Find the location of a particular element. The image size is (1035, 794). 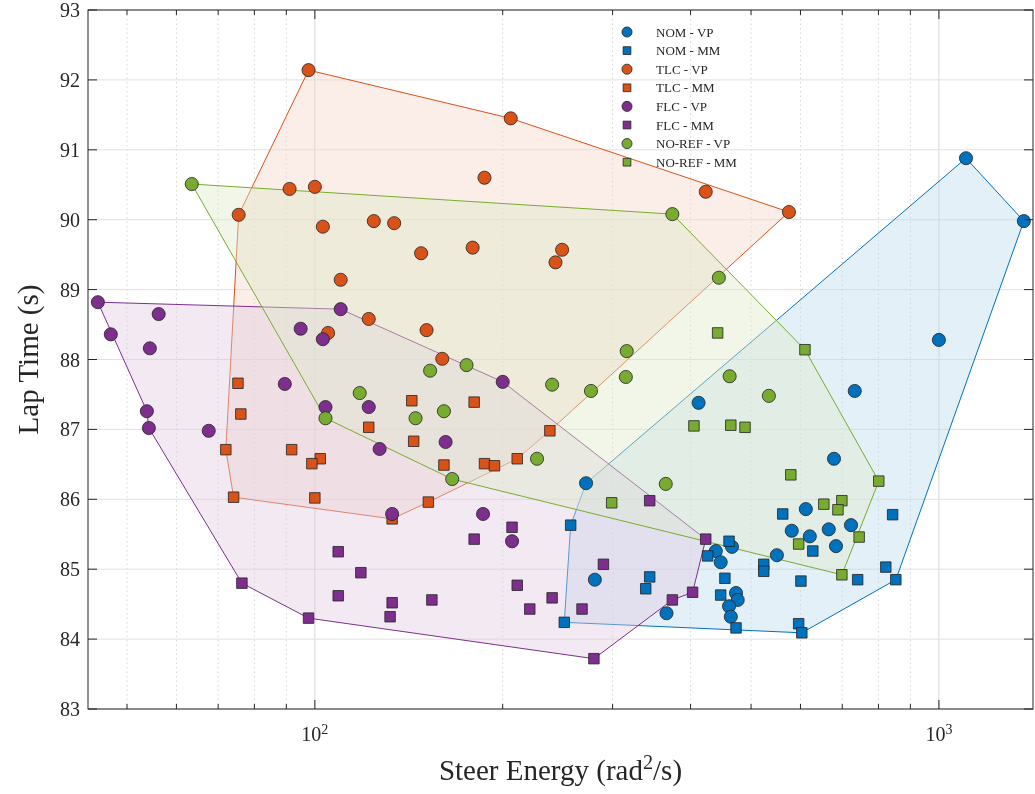

y-tick-label: 85 is located at coordinates (70, 569).